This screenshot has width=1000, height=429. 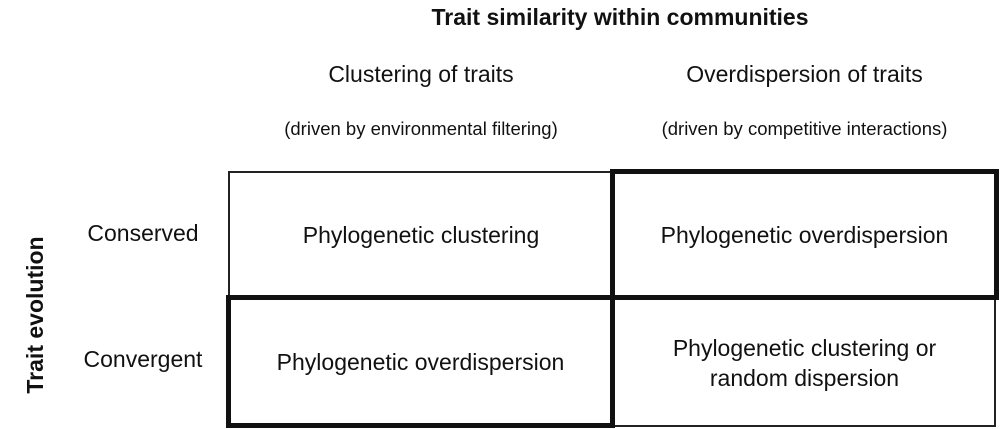 What do you see at coordinates (804, 128) in the screenshot?
I see `column-subheading-overdispersion: (driven by competitive interactions)` at bounding box center [804, 128].